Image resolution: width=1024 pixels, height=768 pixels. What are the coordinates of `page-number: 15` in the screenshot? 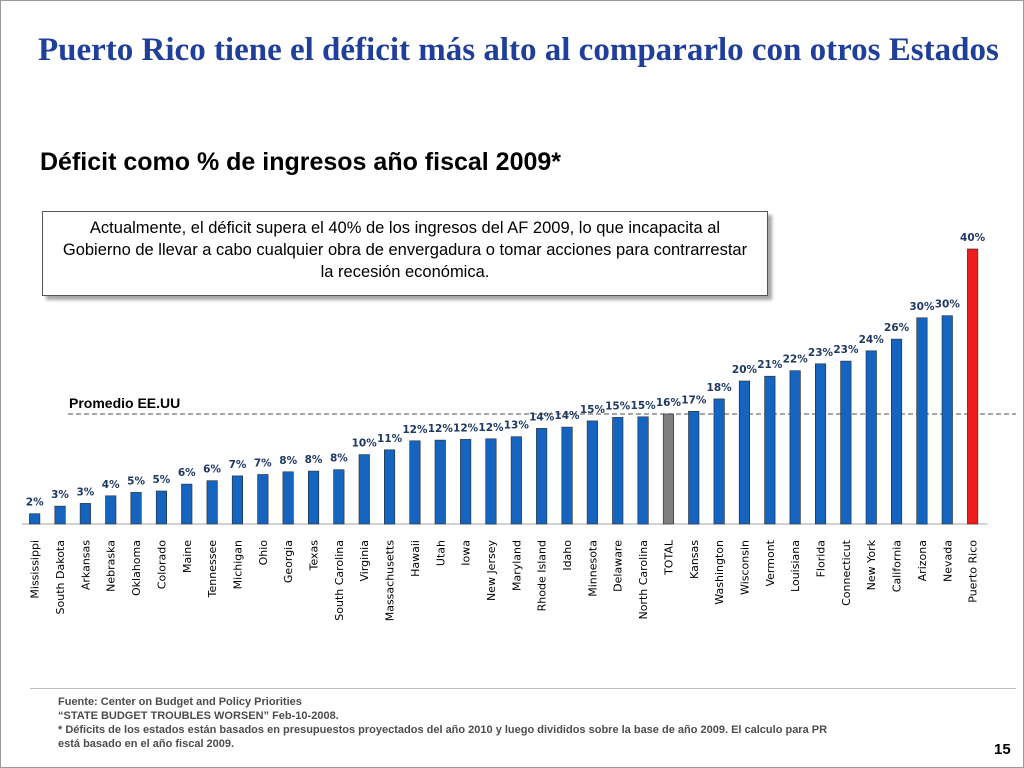 It's located at (1002, 749).